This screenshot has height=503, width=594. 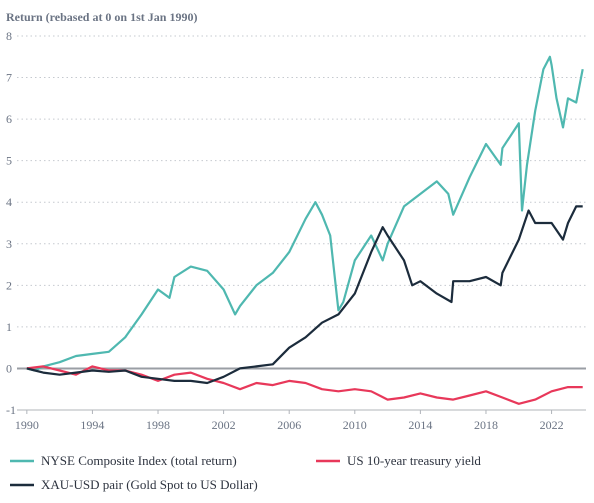 I want to click on y-tick-label: 3, so click(x=9, y=244).